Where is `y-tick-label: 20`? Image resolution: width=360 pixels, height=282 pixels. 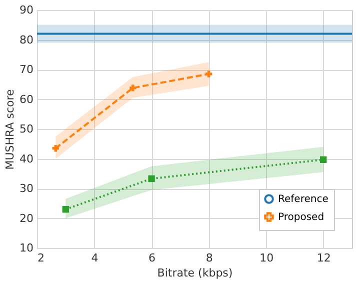 y-tick-label: 20 is located at coordinates (27, 218).